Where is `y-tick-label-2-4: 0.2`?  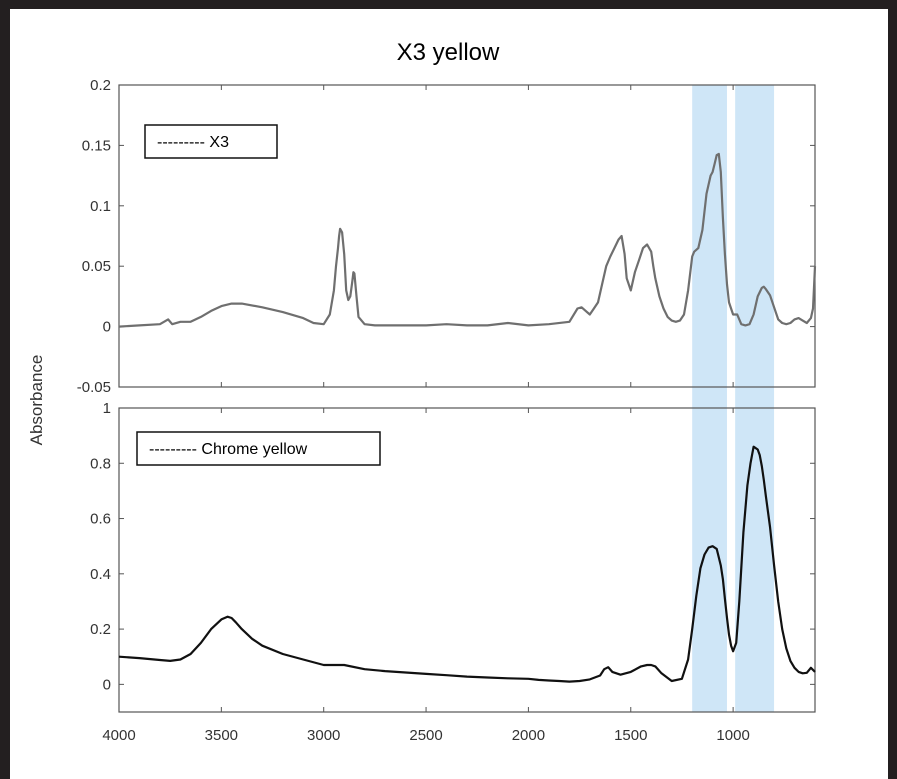
y-tick-label-2-4: 0.2 is located at coordinates (100, 629).